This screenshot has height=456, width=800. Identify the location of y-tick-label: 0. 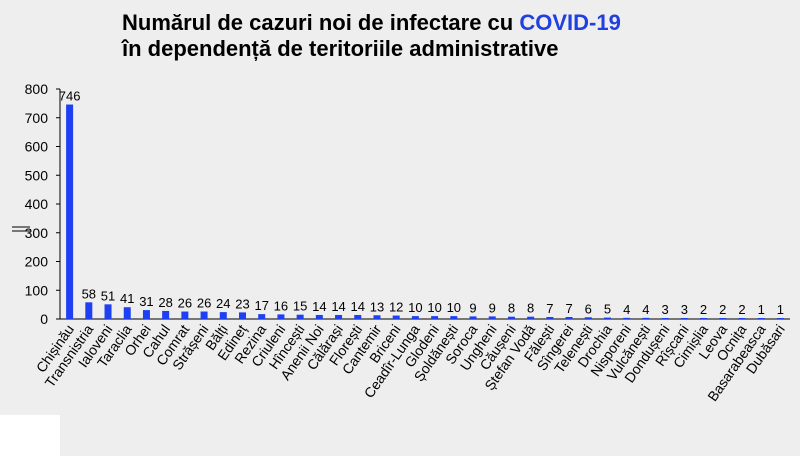
(44, 319).